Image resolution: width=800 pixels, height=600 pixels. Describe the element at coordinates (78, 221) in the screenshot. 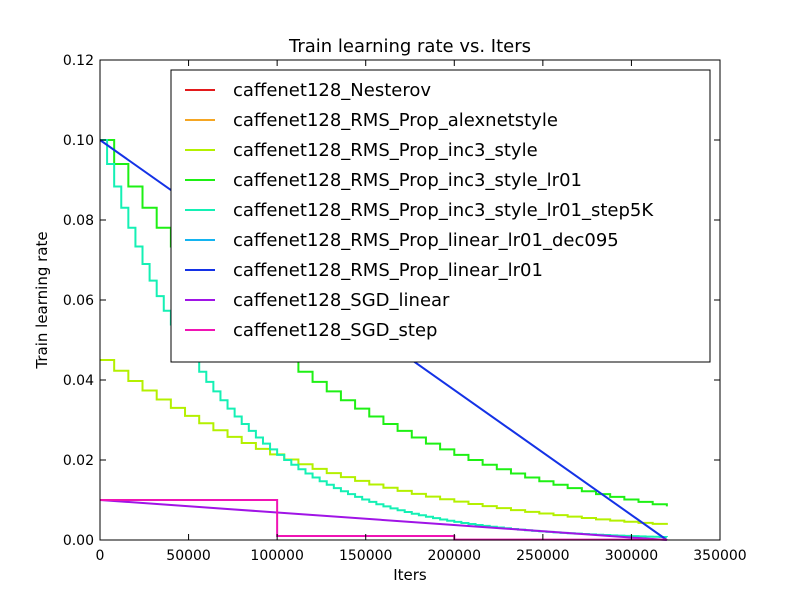

I see `y-tick-label: 0.08` at that location.